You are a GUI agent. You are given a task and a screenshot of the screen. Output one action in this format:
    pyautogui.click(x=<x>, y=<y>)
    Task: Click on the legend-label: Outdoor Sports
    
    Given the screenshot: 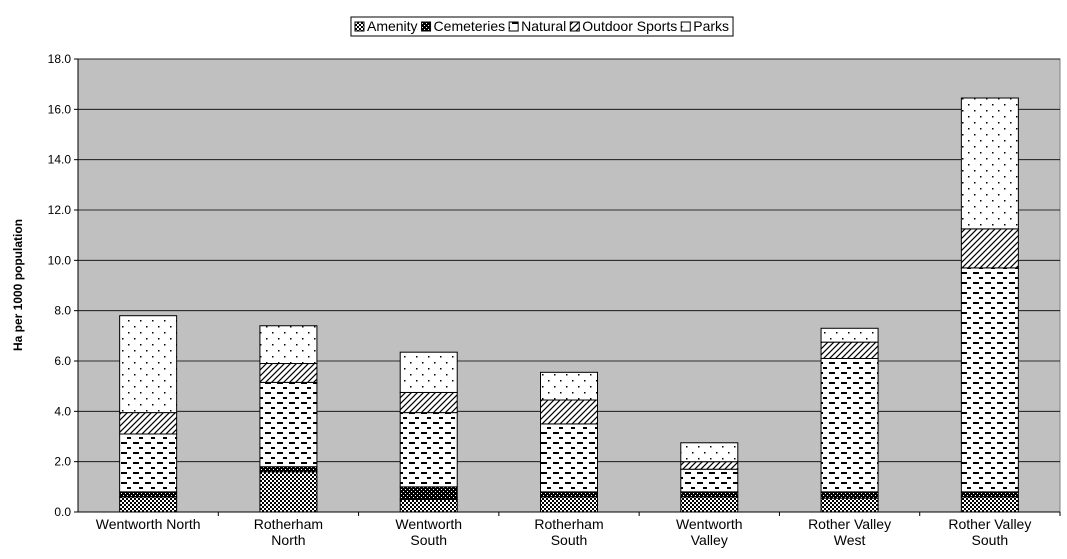 What is the action you would take?
    pyautogui.click(x=629, y=26)
    